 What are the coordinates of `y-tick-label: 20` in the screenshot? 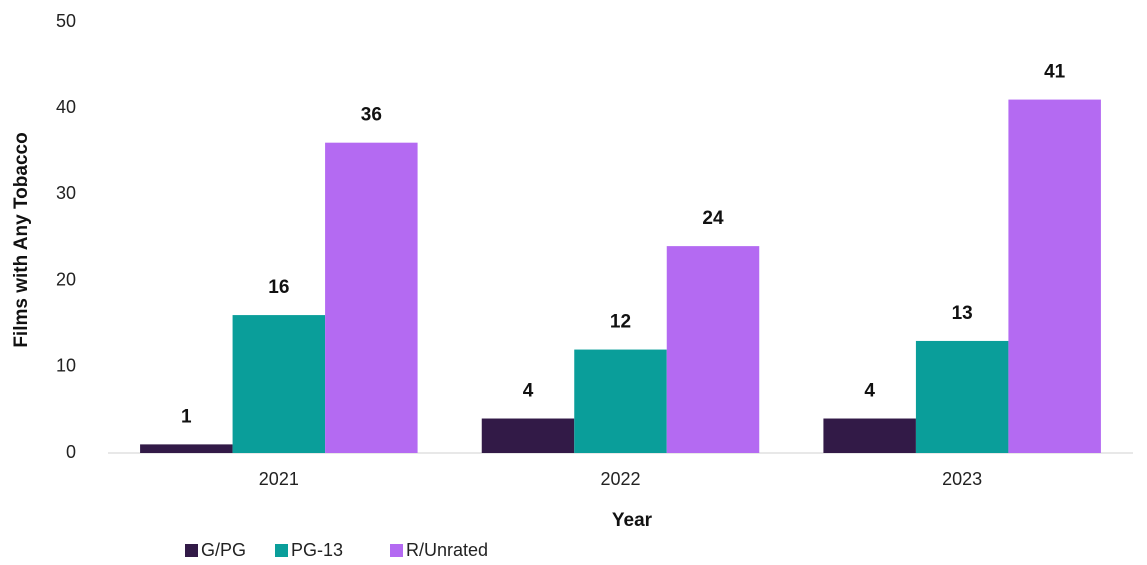 It's located at (66, 279).